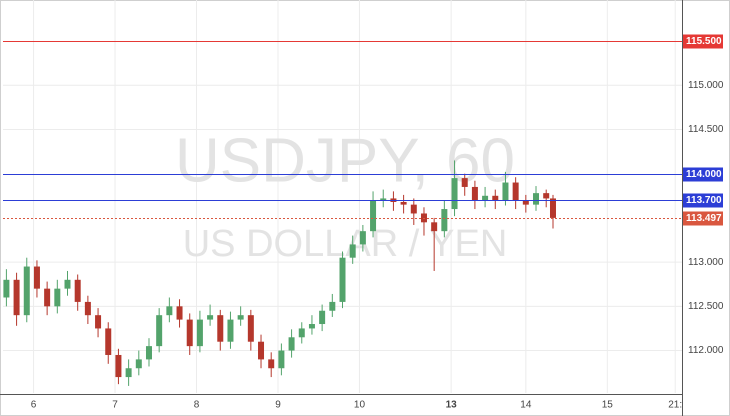 This screenshot has height=416, width=730. Describe the element at coordinates (452, 405) in the screenshot. I see `x-tick-label: 13` at that location.